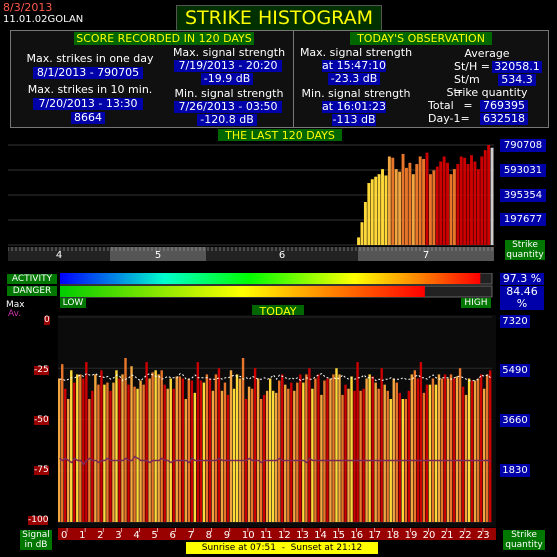 The width and height of the screenshot is (557, 557). What do you see at coordinates (429, 535) in the screenshot?
I see `hour-label: 20` at bounding box center [429, 535].